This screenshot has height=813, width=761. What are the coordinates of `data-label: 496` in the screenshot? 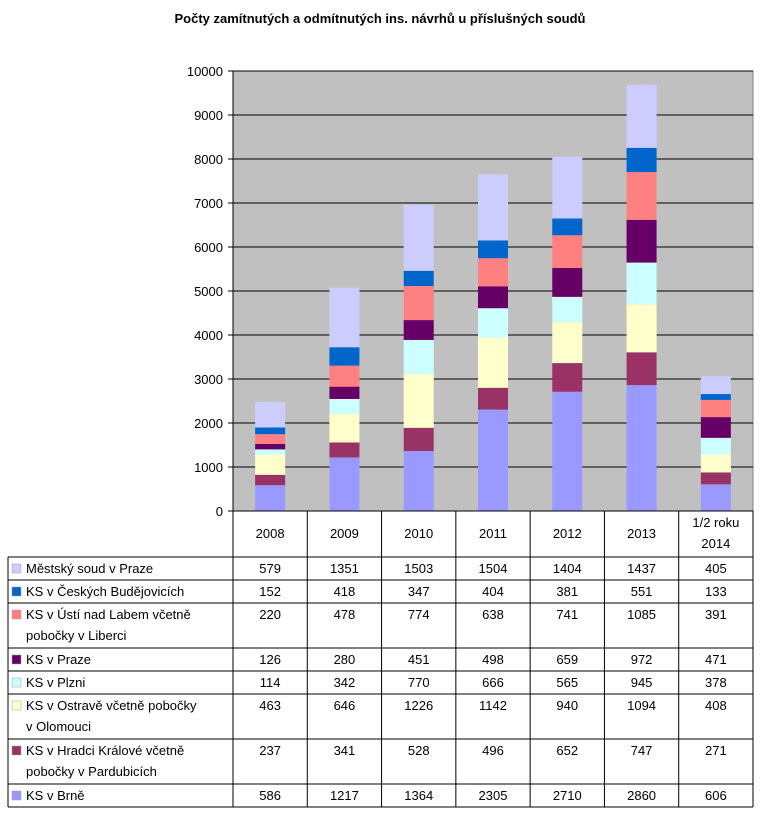 It's located at (493, 750).